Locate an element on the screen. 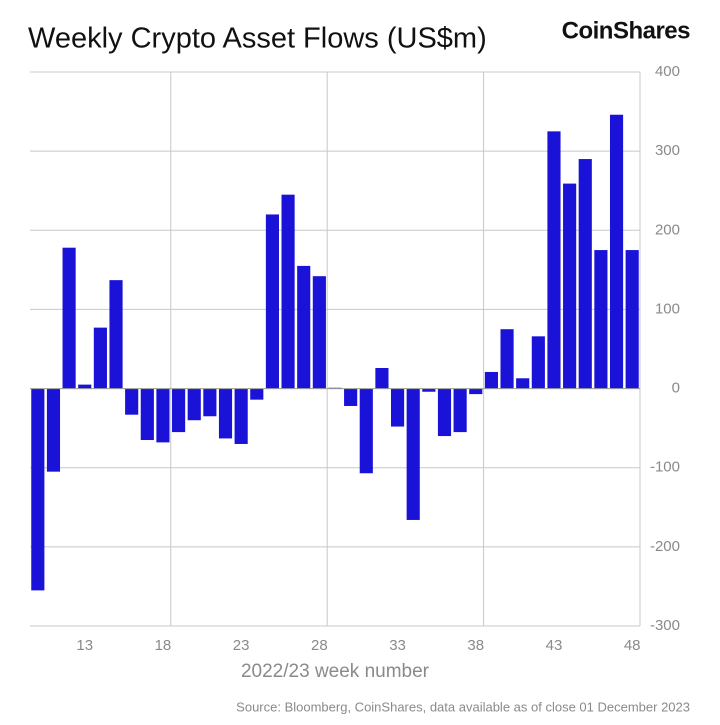 This screenshot has height=725, width=720. y-tick-label: 400 is located at coordinates (667, 71).